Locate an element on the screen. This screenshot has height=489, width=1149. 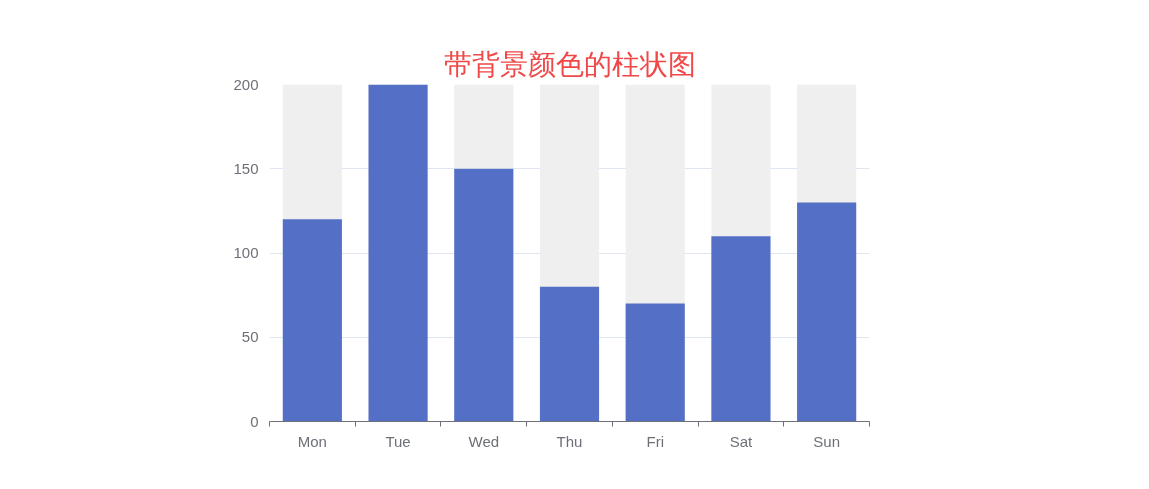
y-tick-label: 50 is located at coordinates (250, 337).